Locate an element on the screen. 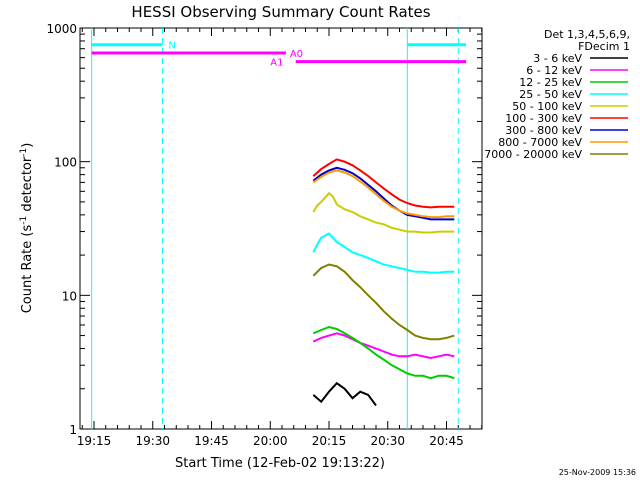  y-axis-label-main: Count Rate (s is located at coordinates (27, 269).